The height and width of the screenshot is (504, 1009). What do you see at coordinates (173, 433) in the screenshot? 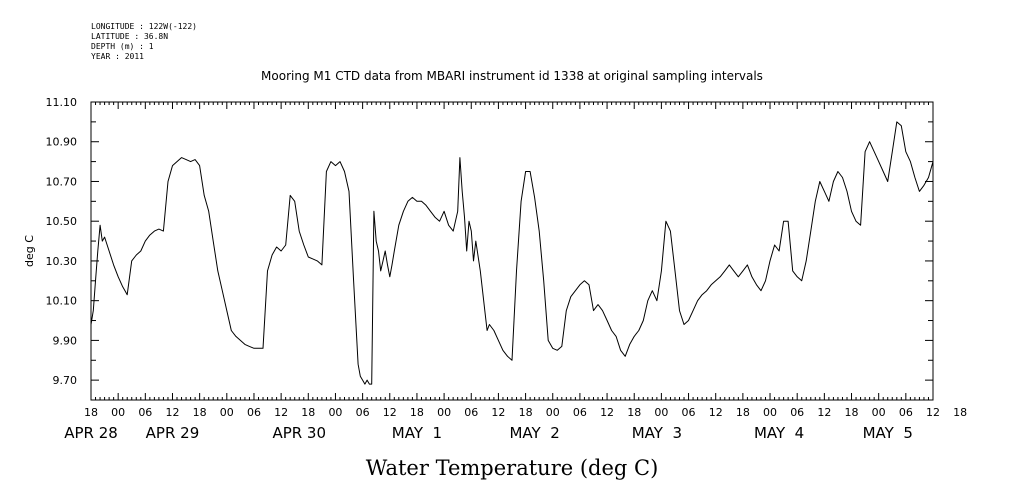
I see `x-date-label: APR 29` at bounding box center [173, 433].